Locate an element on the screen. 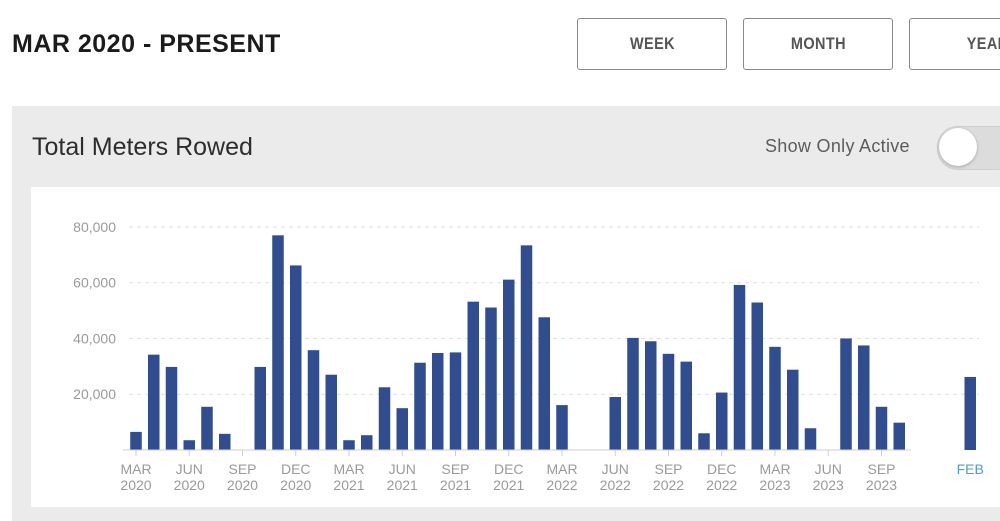  show-only-active-toggle is located at coordinates (968, 148).